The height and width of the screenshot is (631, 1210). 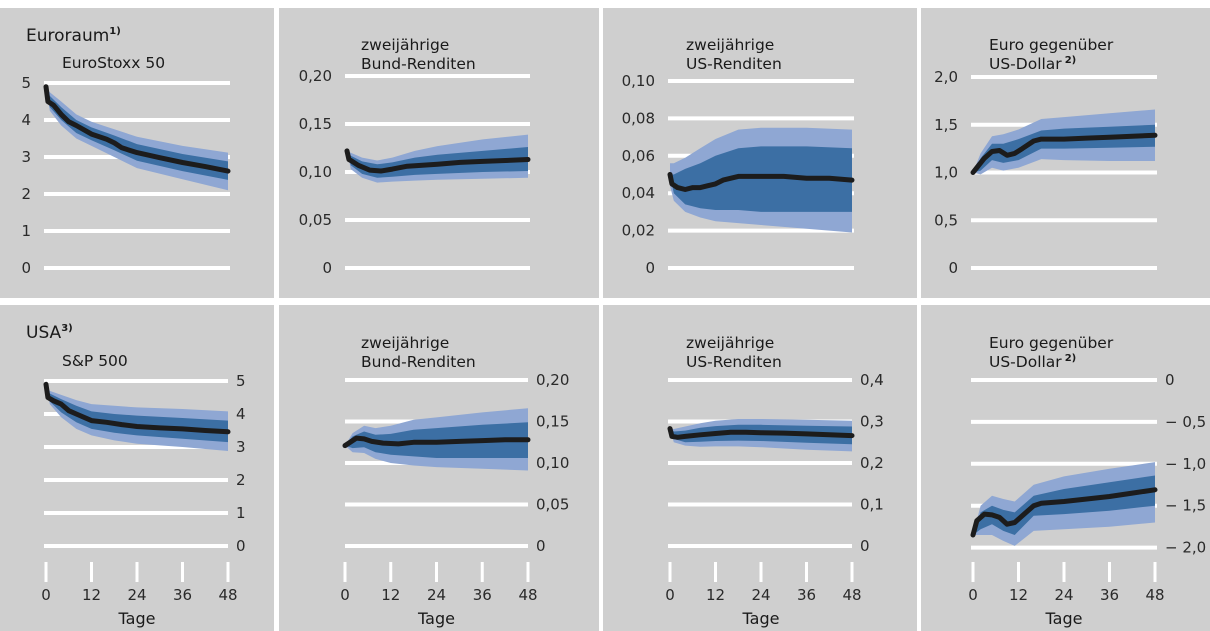 I want to click on panel-title-s-p-500: S&P 500, so click(x=95, y=361).